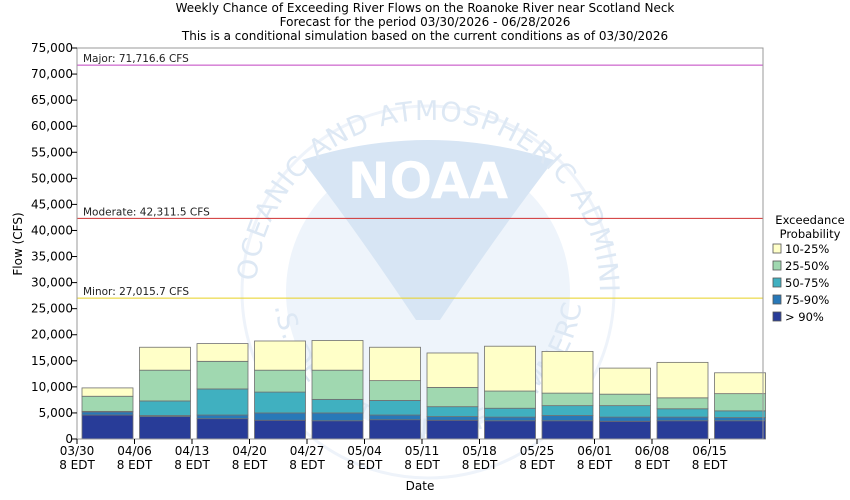  I want to click on legend-title-line-2: Probability, so click(810, 234).